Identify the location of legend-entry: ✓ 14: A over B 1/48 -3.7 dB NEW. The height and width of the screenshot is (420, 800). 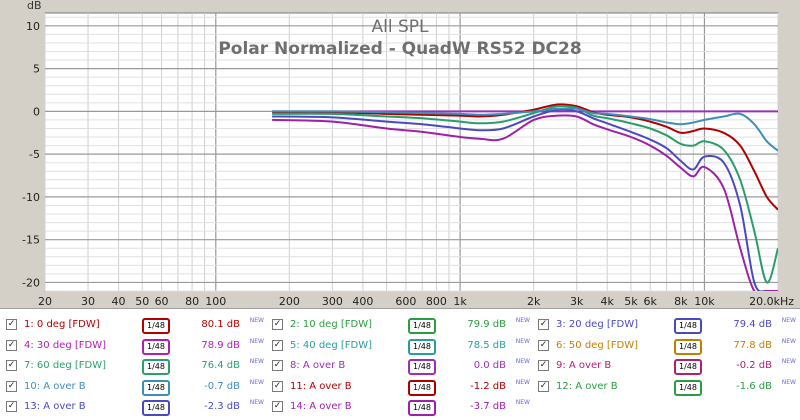
(403, 408).